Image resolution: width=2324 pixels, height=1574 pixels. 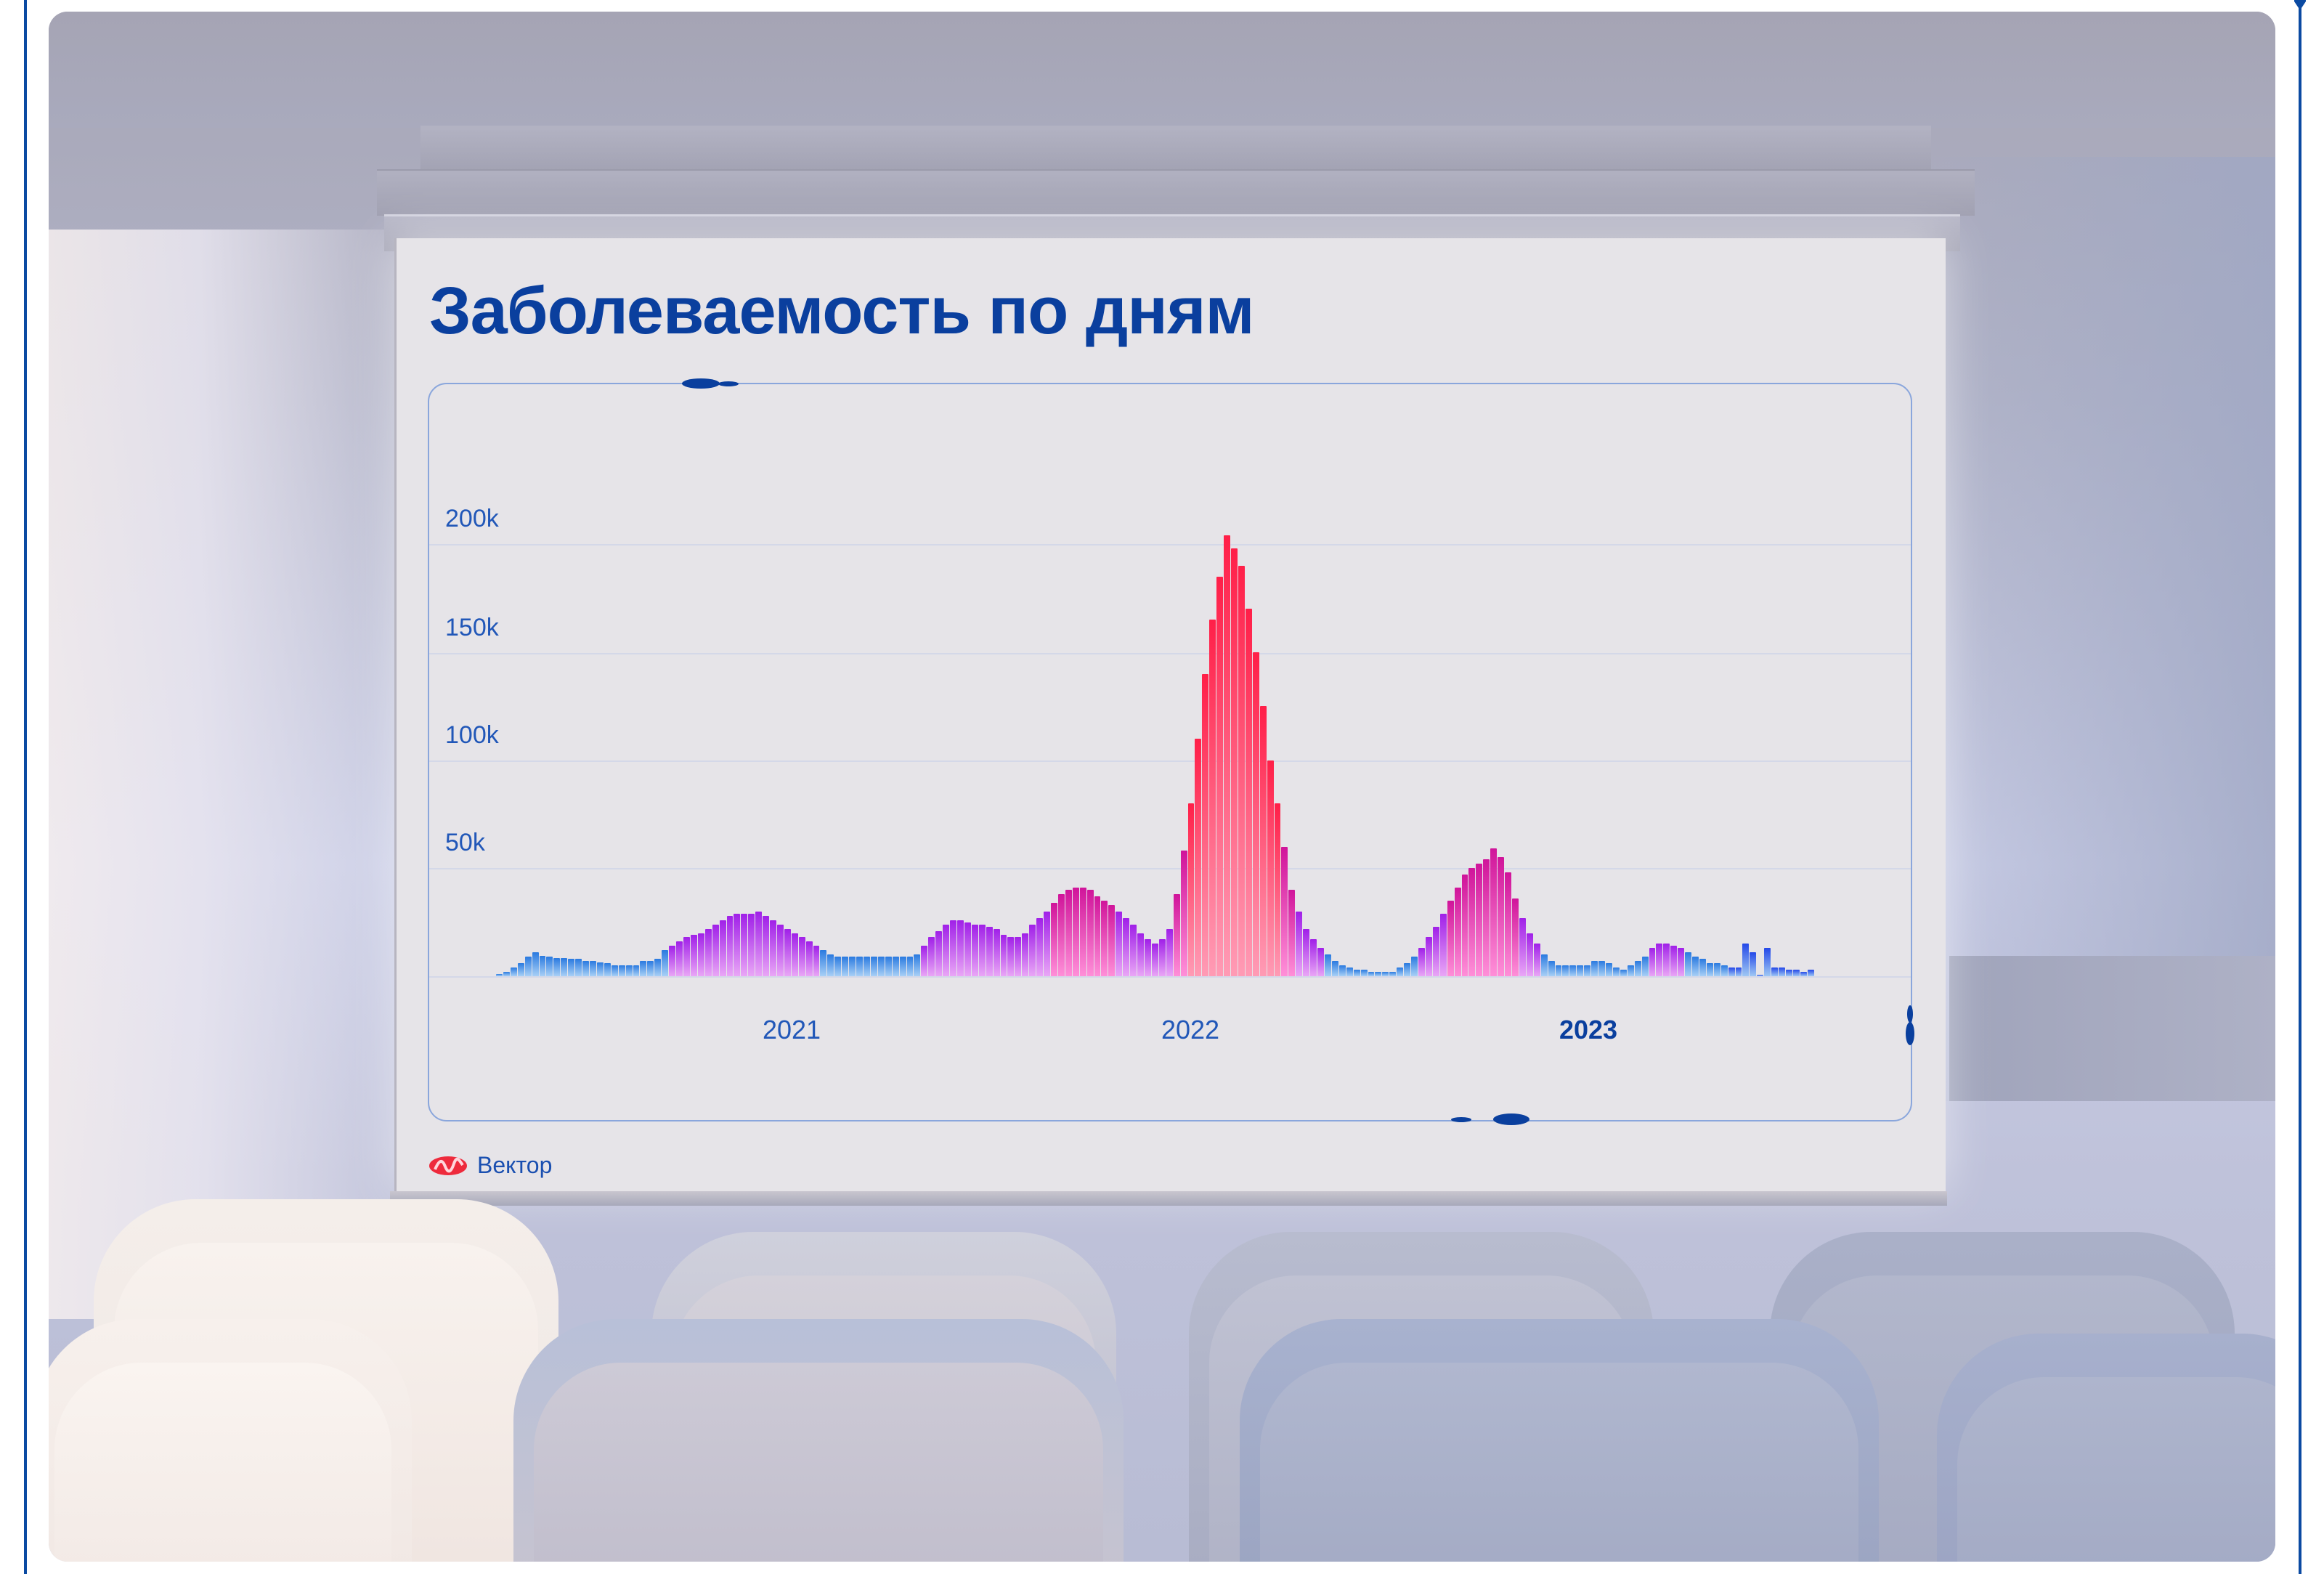 What do you see at coordinates (1588, 1029) in the screenshot?
I see `x-tick-2023: 2023` at bounding box center [1588, 1029].